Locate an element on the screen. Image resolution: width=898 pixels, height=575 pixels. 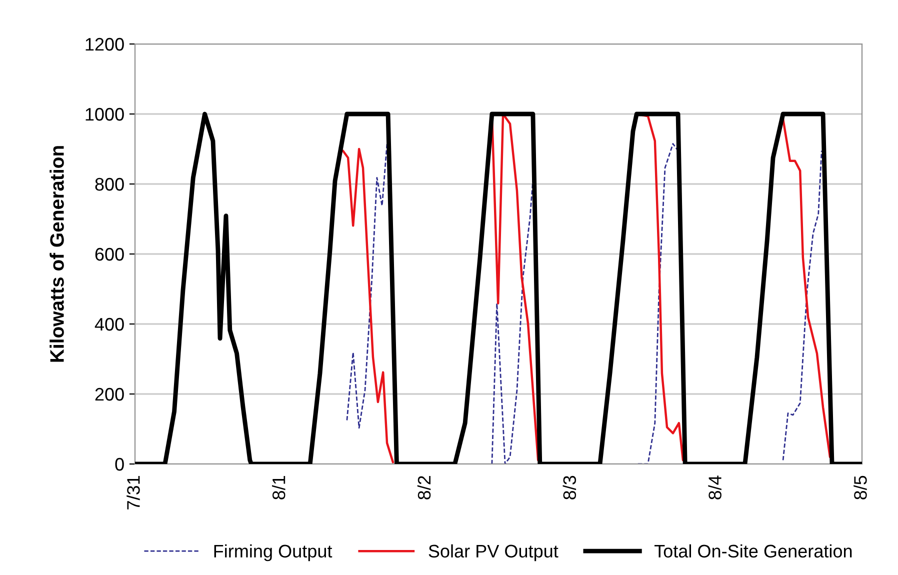
x-tick-label: 8/3 is located at coordinates (569, 488).